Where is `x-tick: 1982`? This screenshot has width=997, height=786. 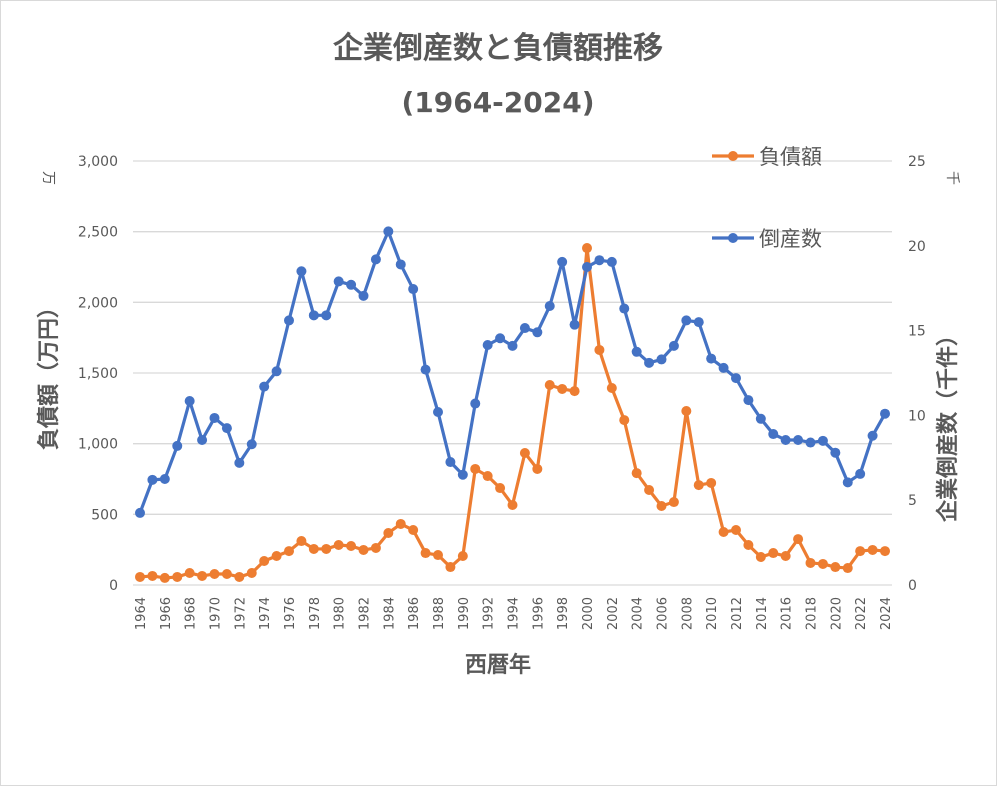
x-tick: 1982 is located at coordinates (365, 613).